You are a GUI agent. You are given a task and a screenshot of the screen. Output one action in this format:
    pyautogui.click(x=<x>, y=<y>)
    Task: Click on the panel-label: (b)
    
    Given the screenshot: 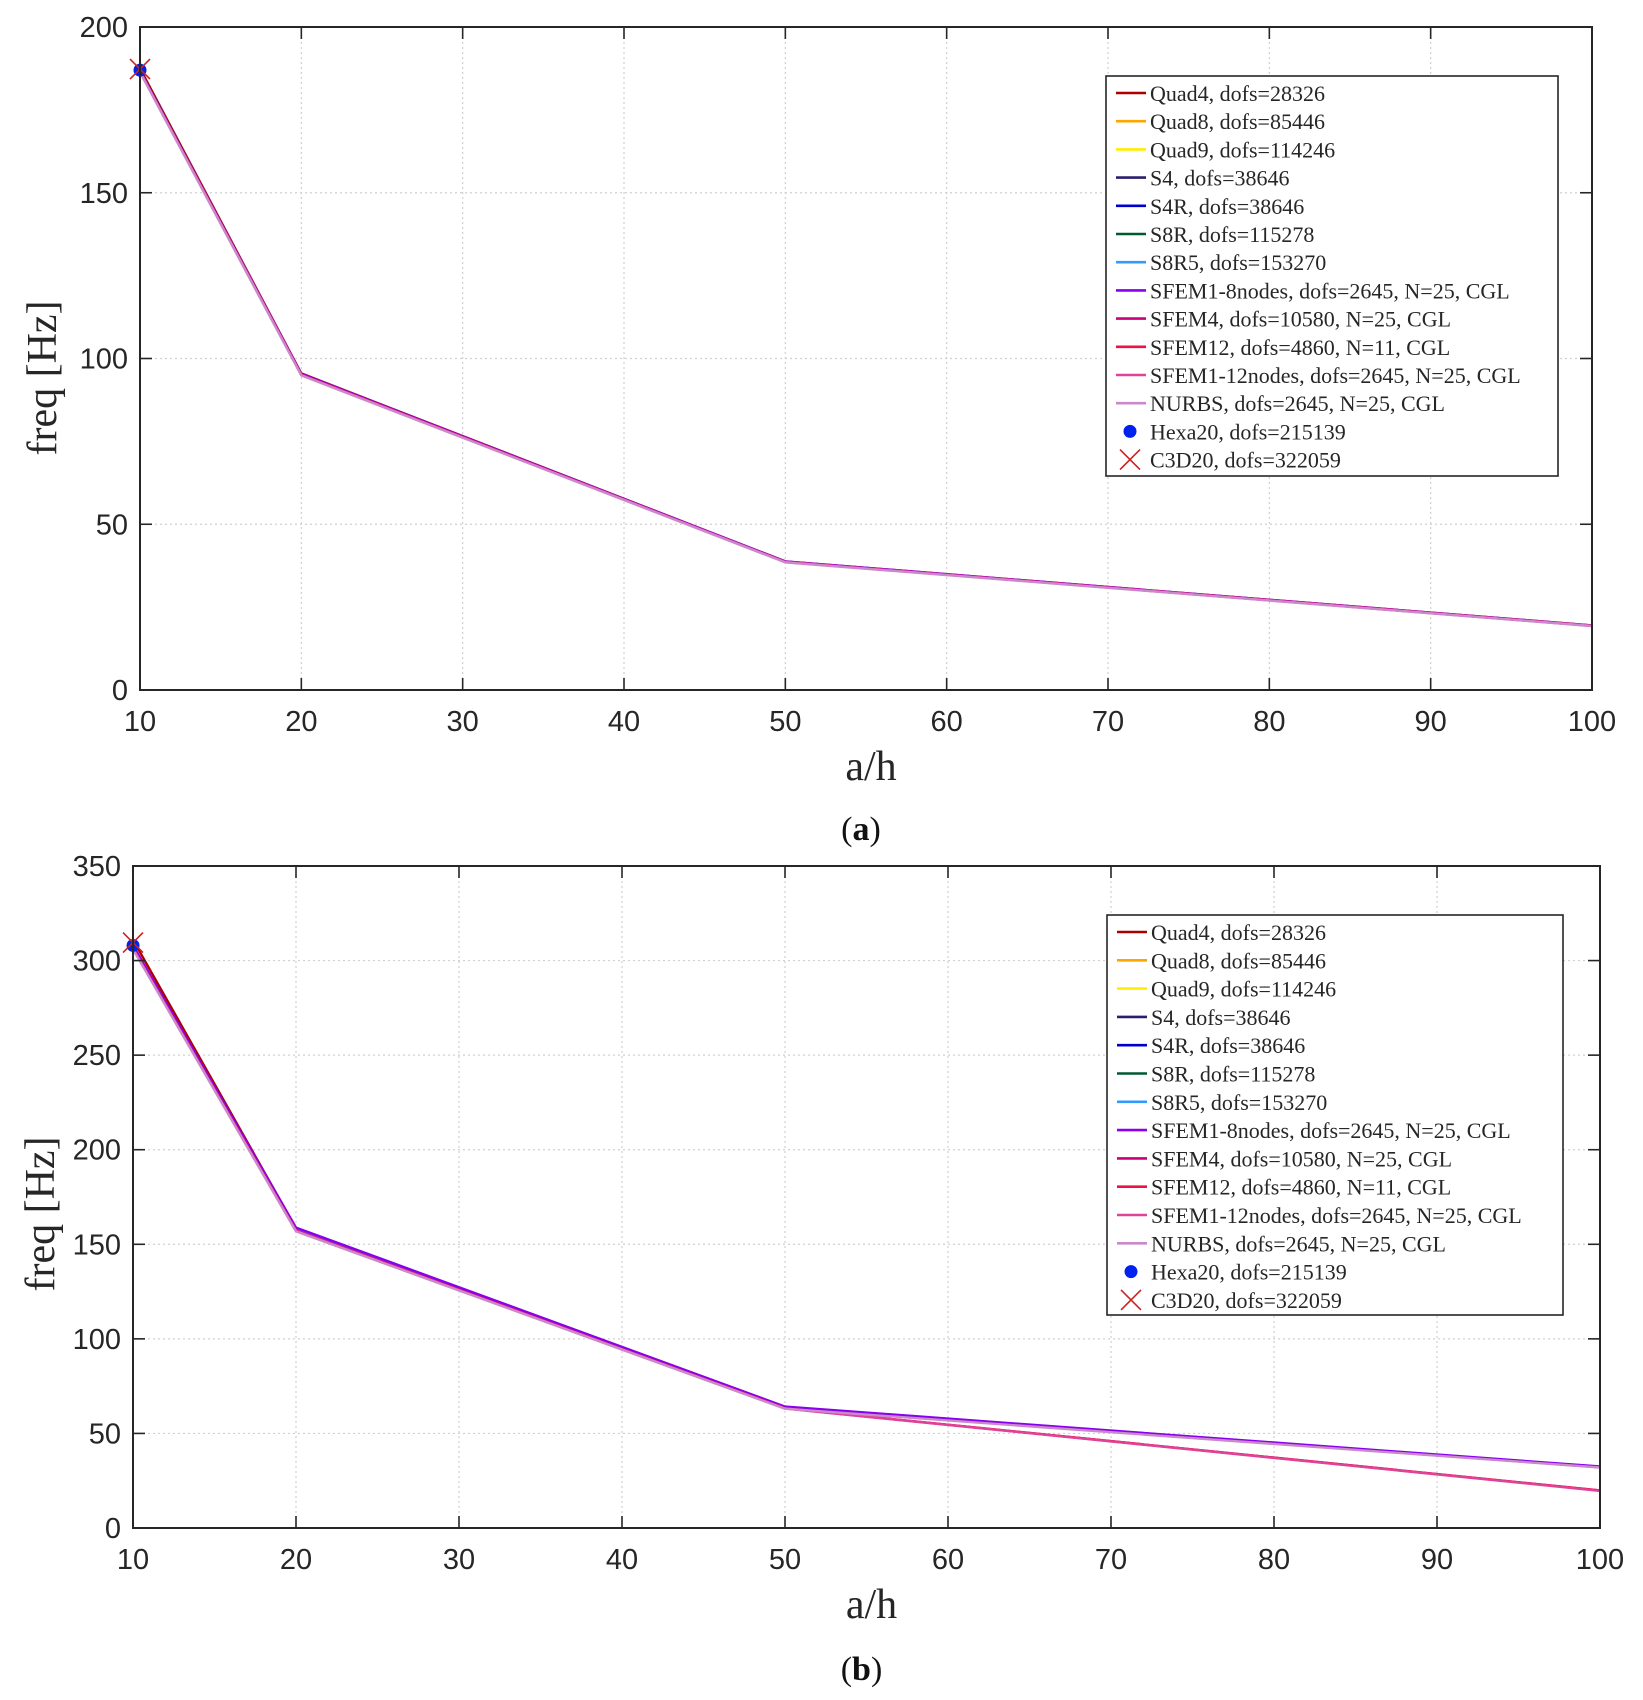 What is the action you would take?
    pyautogui.click(x=862, y=1669)
    